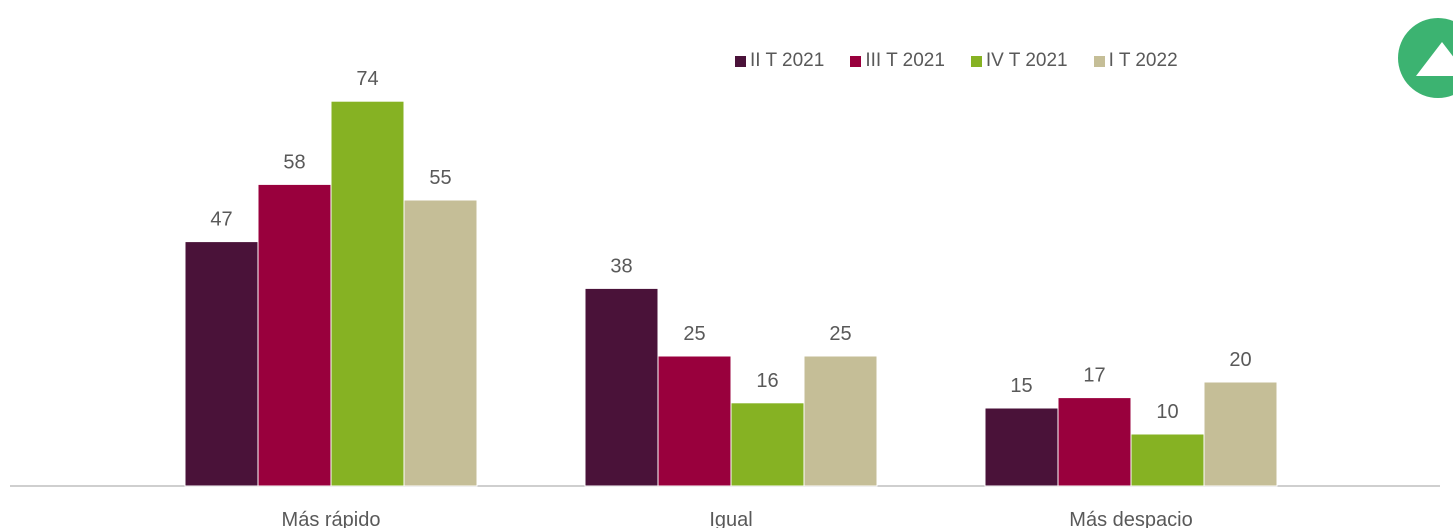 The width and height of the screenshot is (1453, 528). Describe the element at coordinates (1167, 412) in the screenshot. I see `data-label: 10` at that location.